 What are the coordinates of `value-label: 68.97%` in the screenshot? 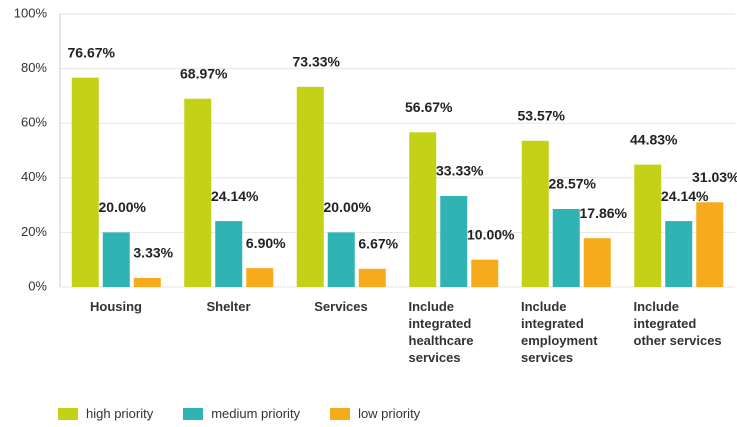 It's located at (204, 73).